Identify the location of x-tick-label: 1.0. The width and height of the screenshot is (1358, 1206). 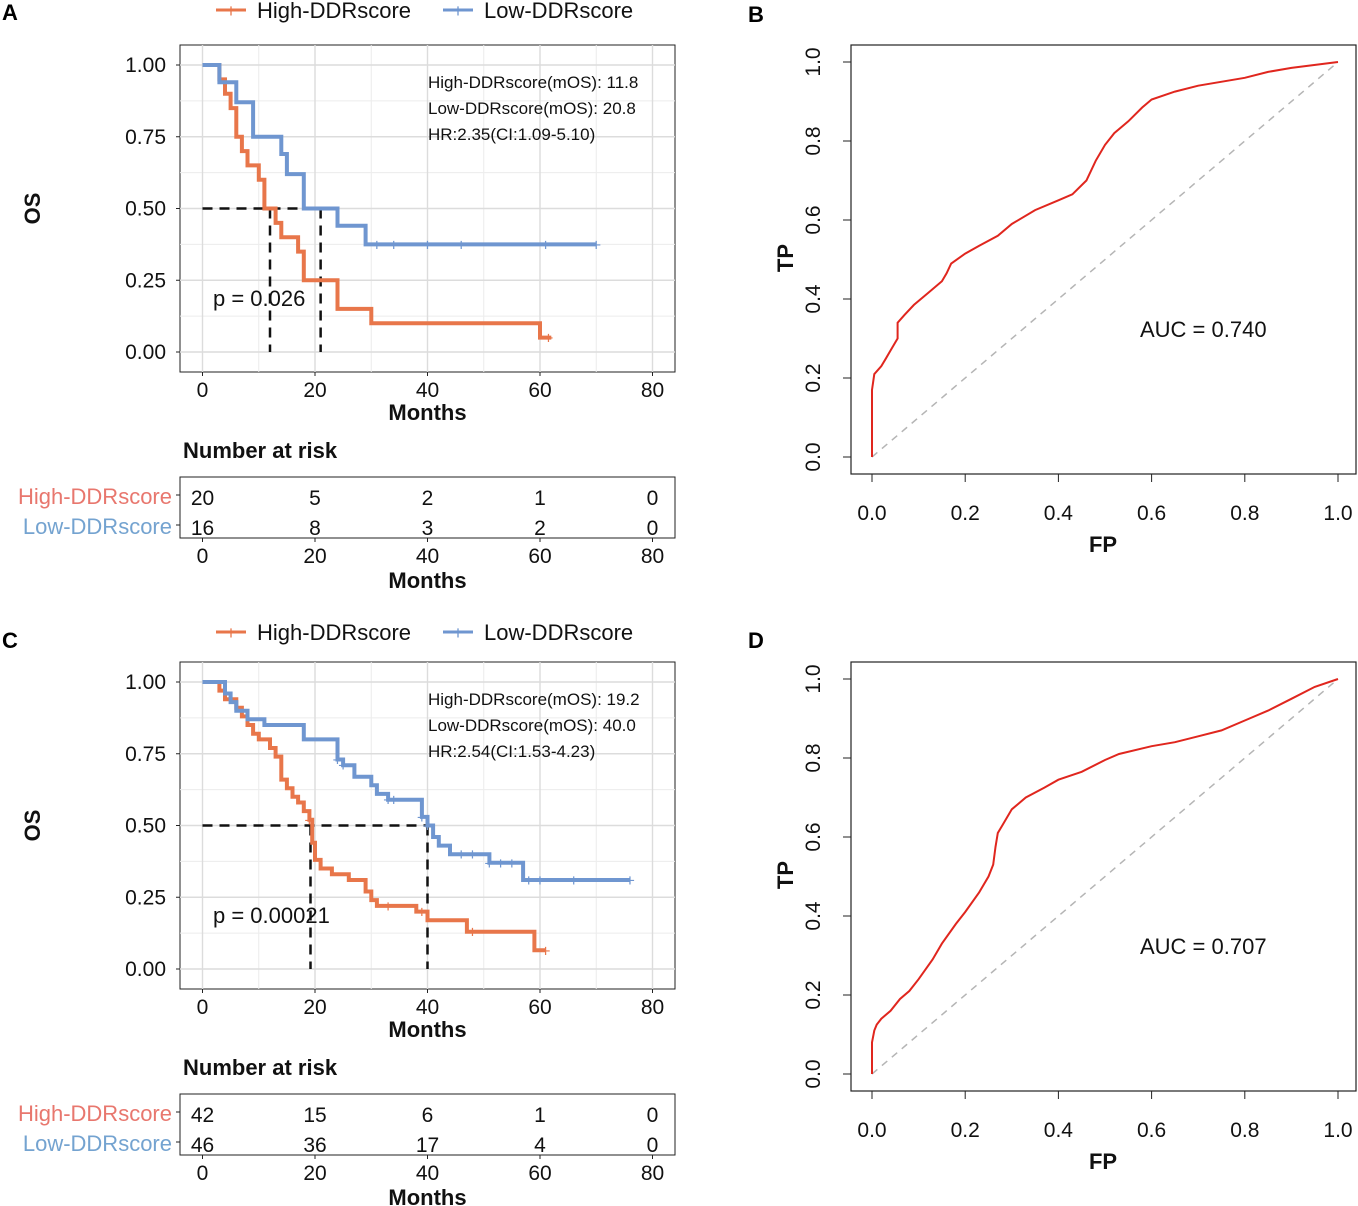
(1337, 513).